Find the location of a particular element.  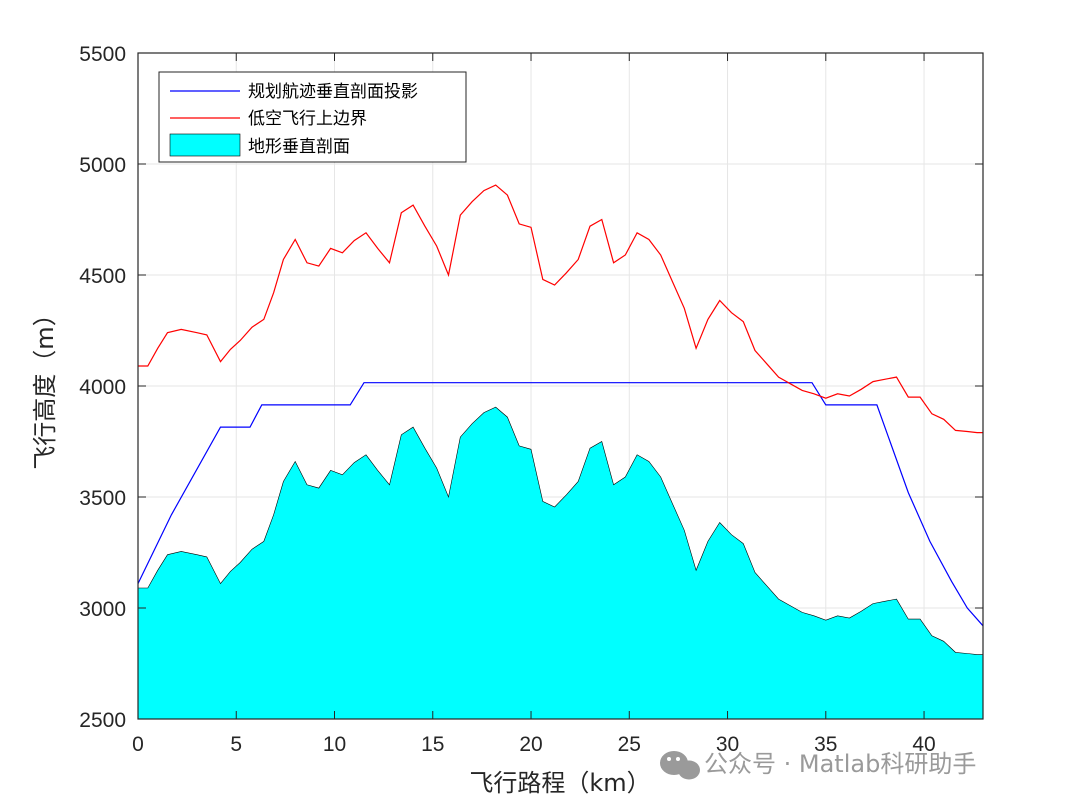

x-tick-label: 40 is located at coordinates (923, 744).